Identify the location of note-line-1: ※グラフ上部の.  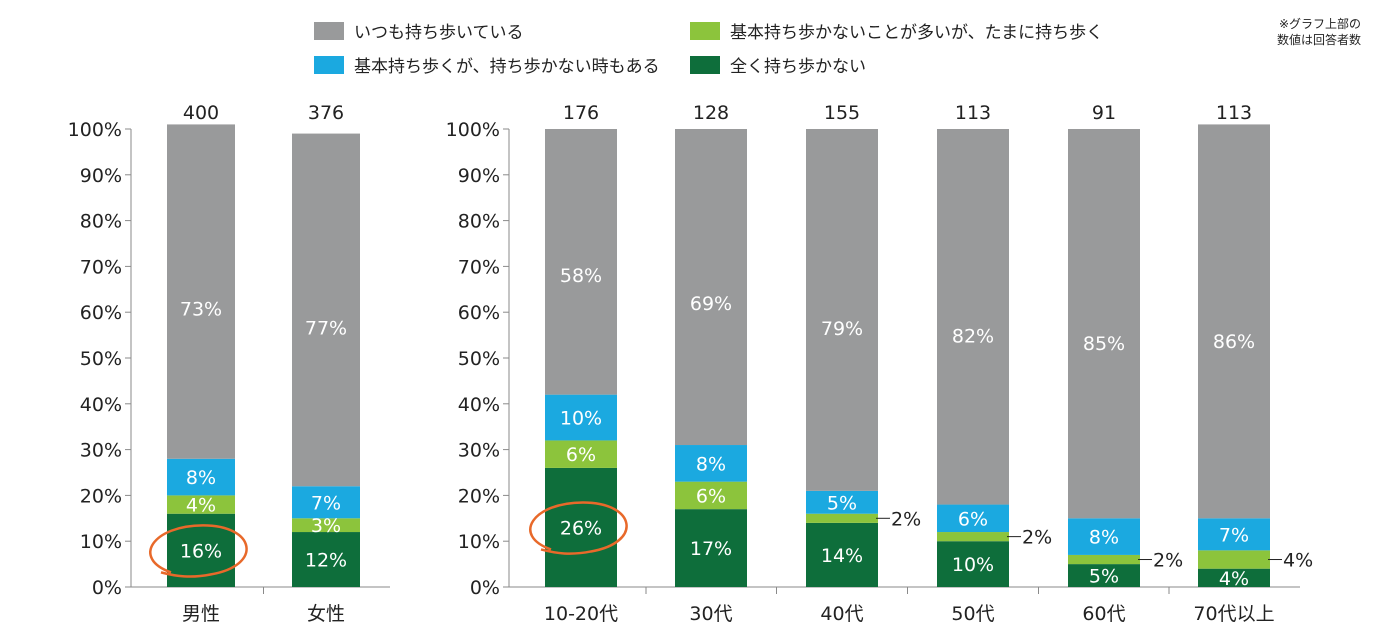
(1319, 24).